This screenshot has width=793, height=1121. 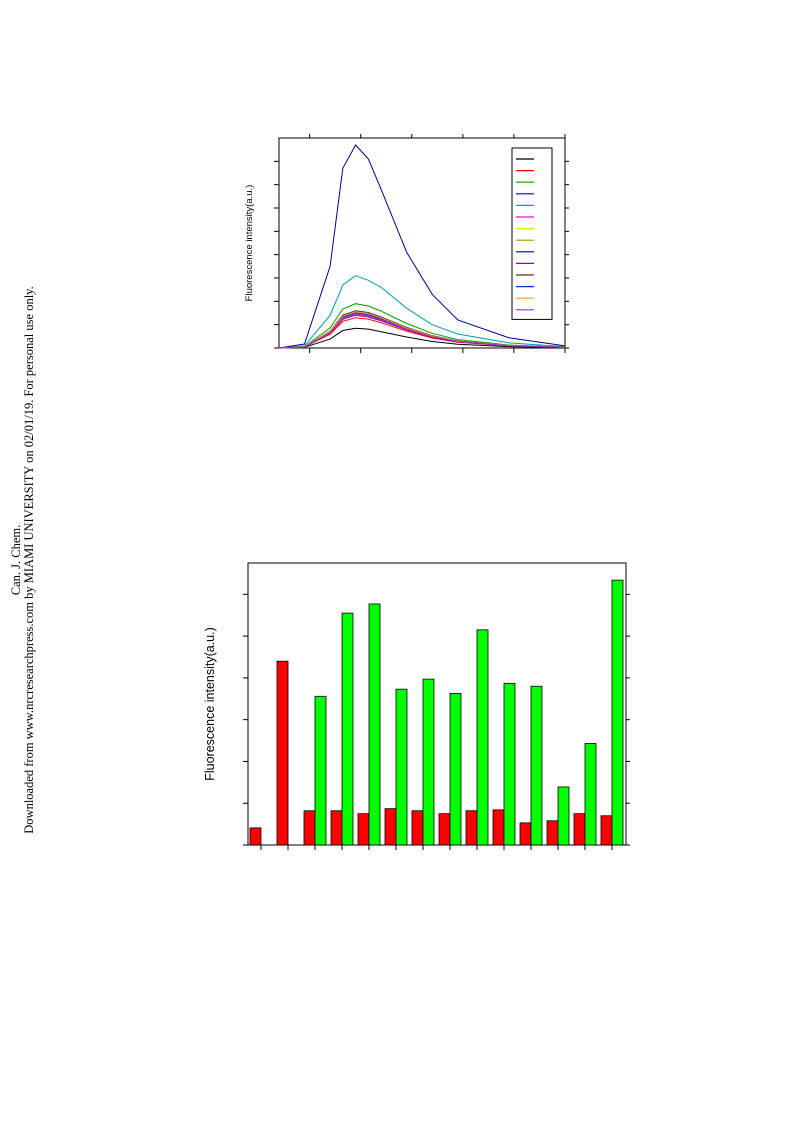 I want to click on legend-box, so click(x=532, y=233).